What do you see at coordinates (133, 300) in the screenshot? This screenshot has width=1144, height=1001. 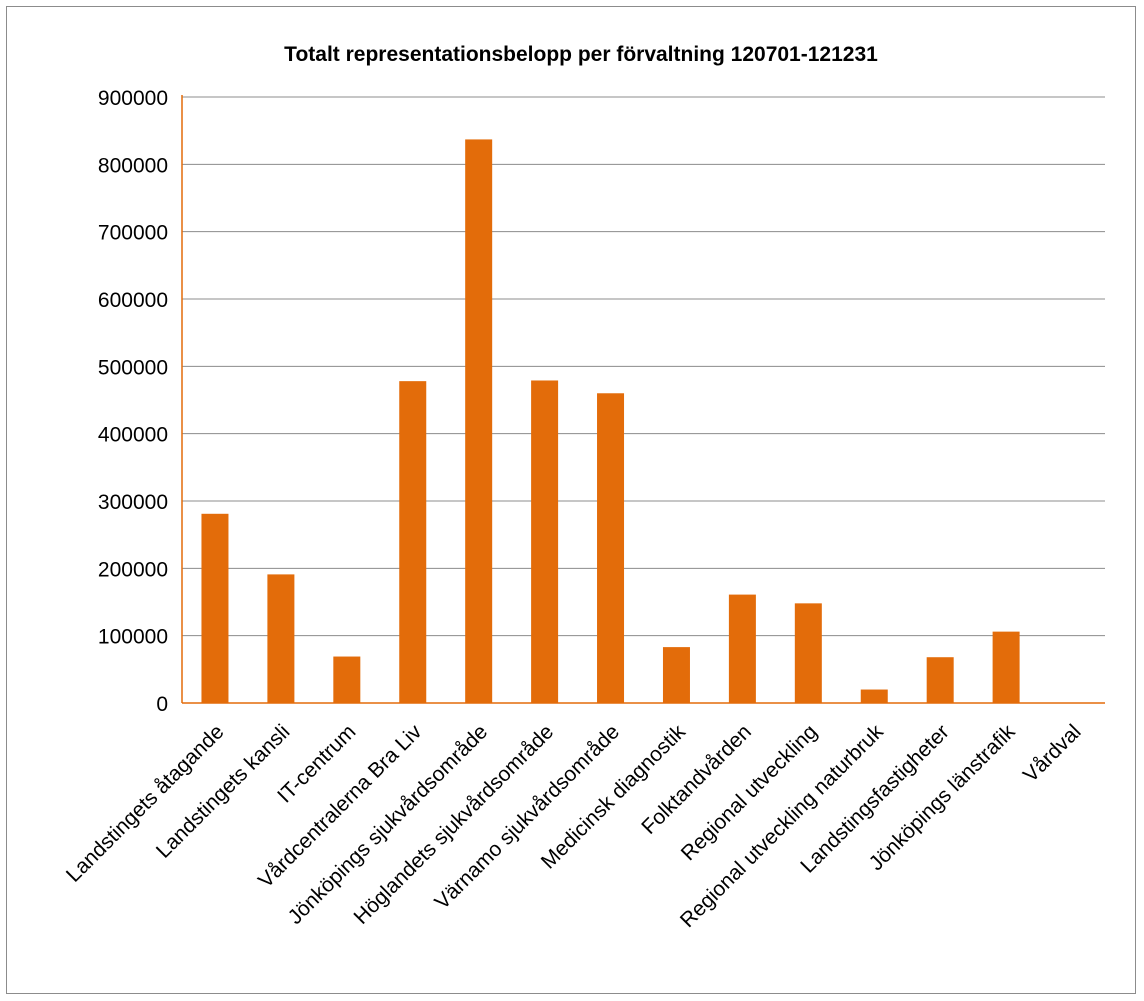 I see `y-tick-label: 600000` at bounding box center [133, 300].